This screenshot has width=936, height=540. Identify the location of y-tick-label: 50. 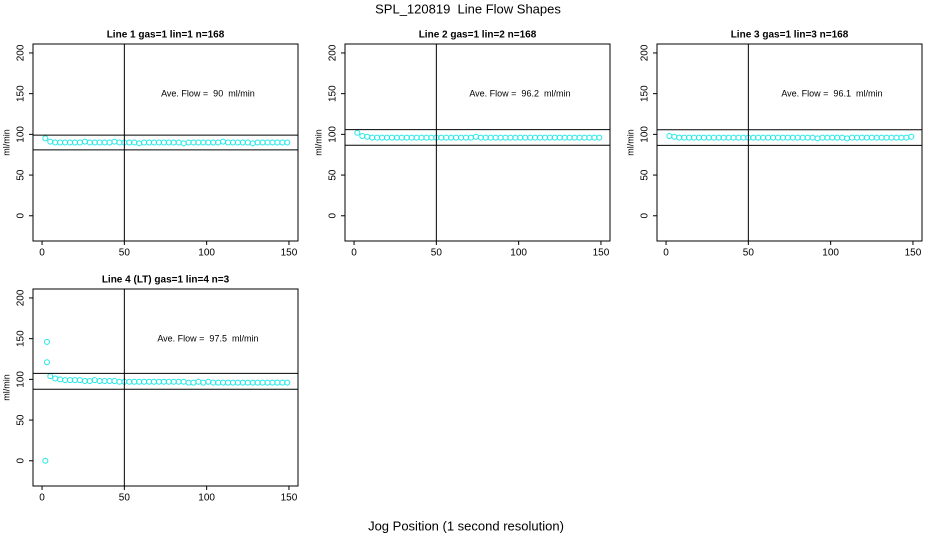
(333, 175).